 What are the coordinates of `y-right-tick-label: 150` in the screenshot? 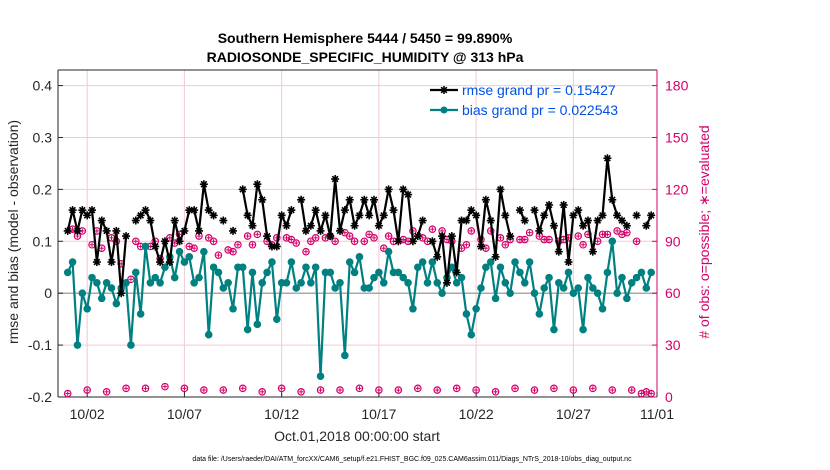 It's located at (677, 137).